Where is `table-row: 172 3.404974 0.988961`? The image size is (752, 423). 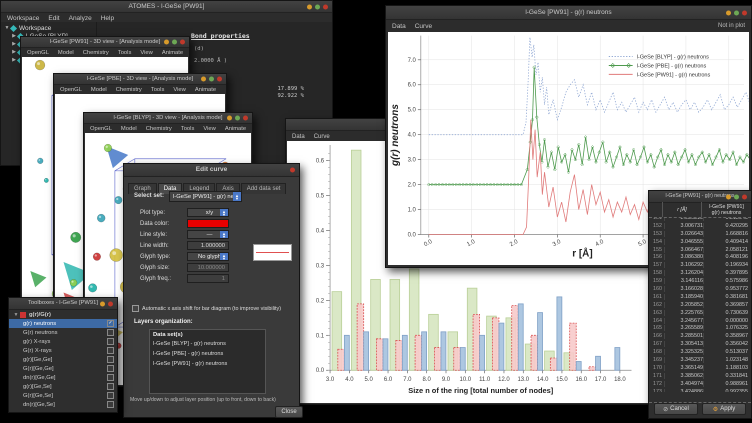
table-row: 172 3.404974 0.988961 is located at coordinates (700, 384).